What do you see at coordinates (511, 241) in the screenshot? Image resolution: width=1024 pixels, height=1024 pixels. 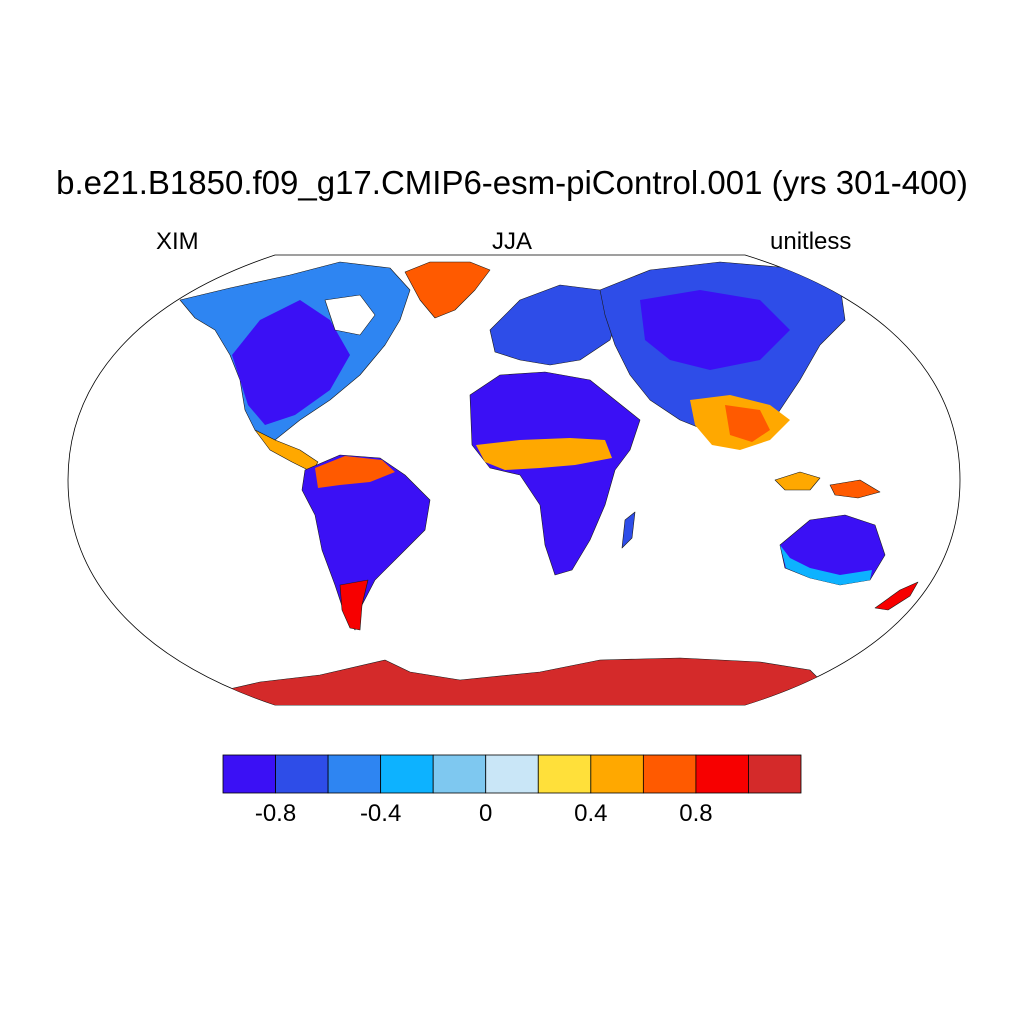 I see `season-label: JJA` at bounding box center [511, 241].